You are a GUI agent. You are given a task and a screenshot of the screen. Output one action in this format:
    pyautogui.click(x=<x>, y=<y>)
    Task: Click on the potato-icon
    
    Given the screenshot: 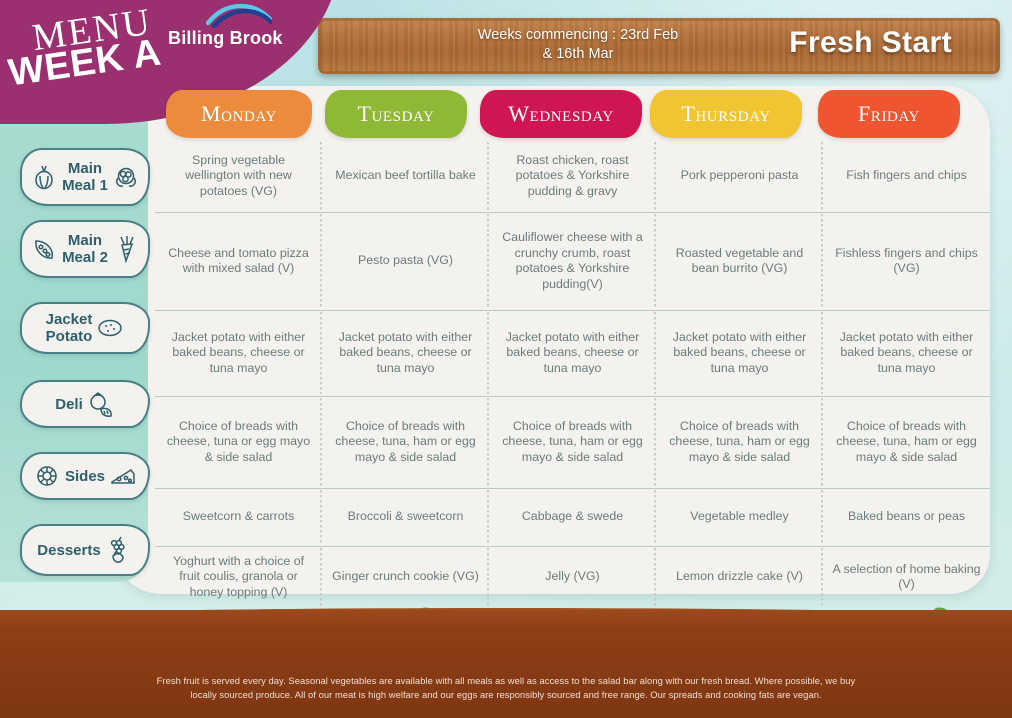 What is the action you would take?
    pyautogui.click(x=110, y=328)
    